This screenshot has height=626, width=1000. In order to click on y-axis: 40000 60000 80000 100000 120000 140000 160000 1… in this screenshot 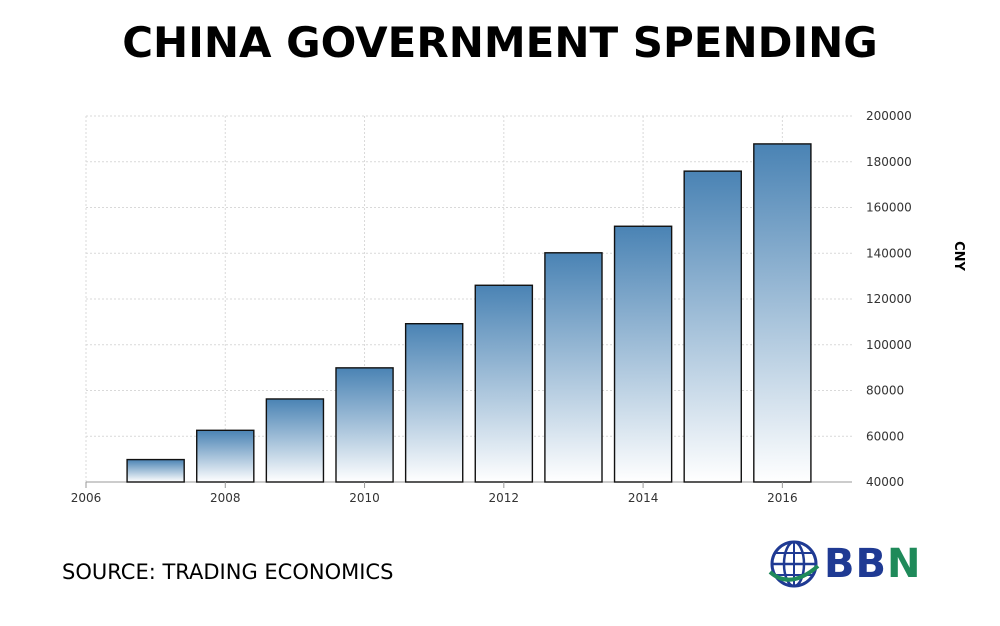, I will do `click(889, 299)`.